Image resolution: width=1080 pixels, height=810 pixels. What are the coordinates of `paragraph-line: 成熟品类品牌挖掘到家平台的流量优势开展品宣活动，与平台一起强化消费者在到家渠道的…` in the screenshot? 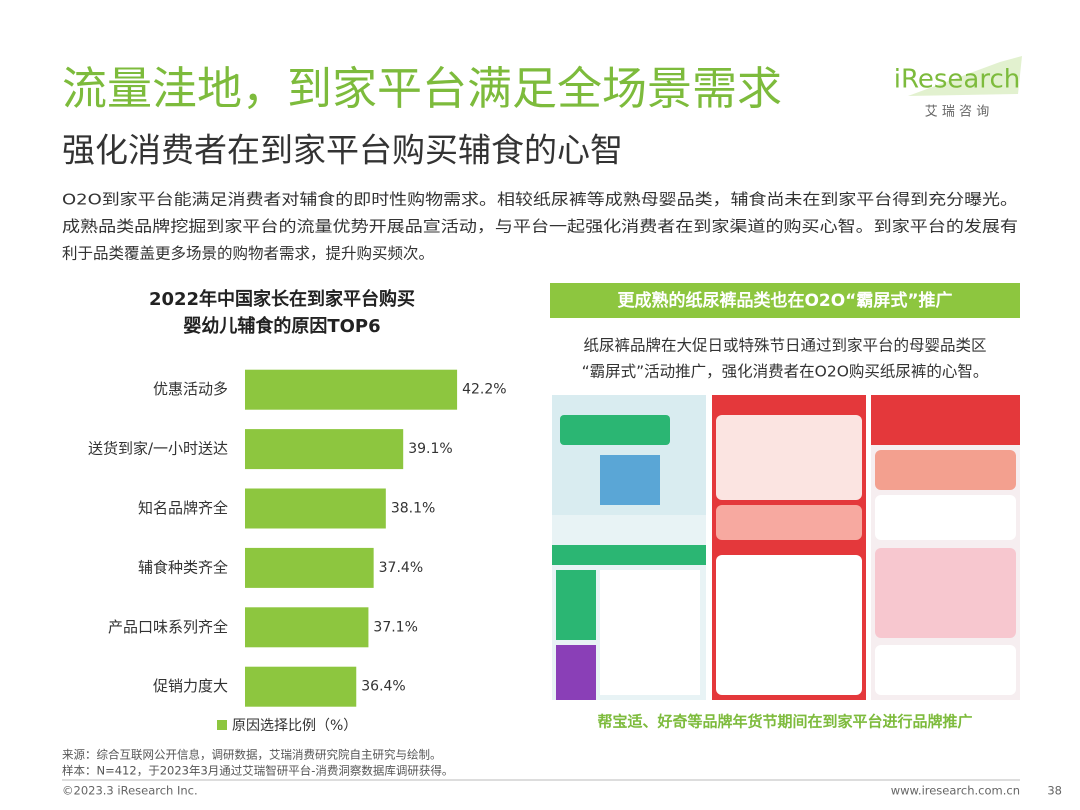 It's located at (540, 227).